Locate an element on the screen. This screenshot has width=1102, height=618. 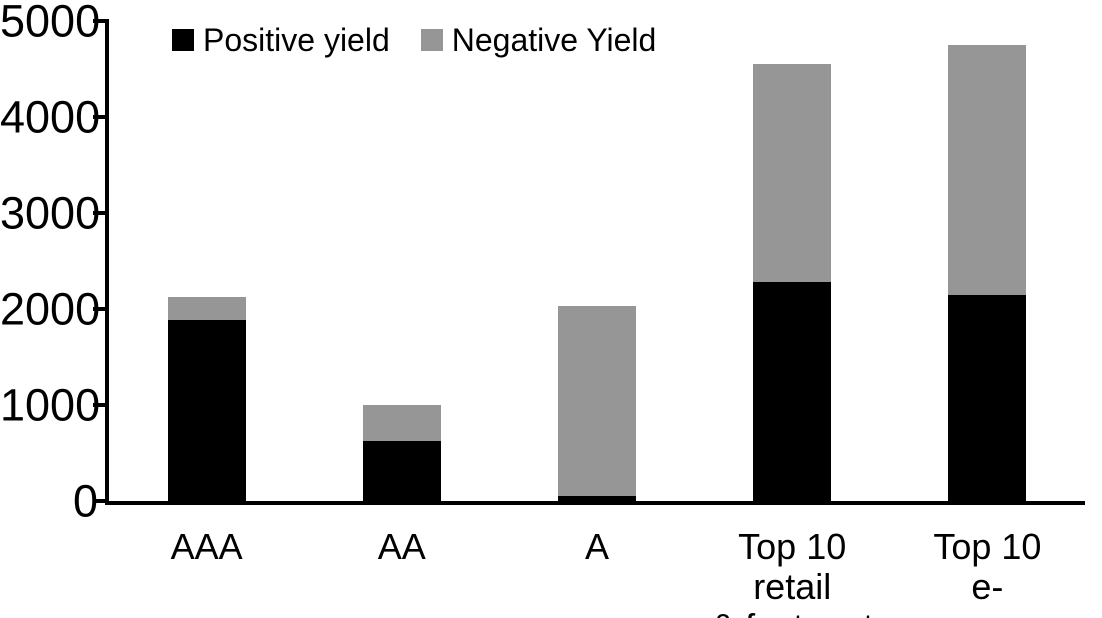
y-axis-tick-label: 5000 is located at coordinates (50, 23).